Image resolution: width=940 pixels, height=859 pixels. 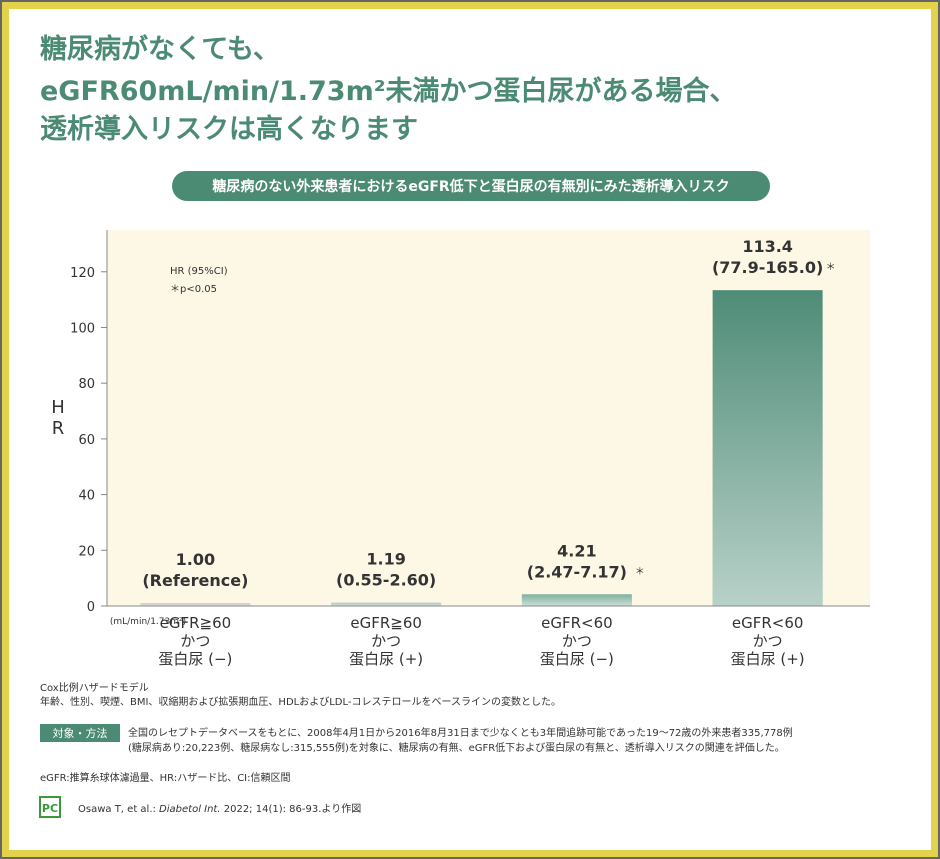 I want to click on subtitle-pill, so click(x=471, y=186).